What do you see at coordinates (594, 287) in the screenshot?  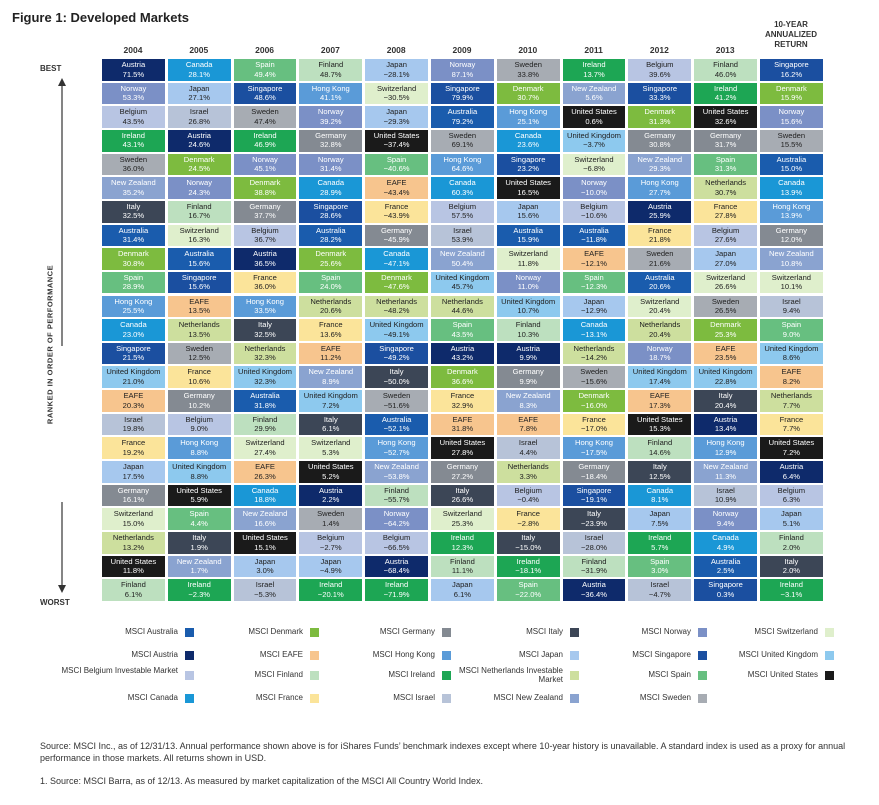 I see `market-return: −12.3%` at bounding box center [594, 287].